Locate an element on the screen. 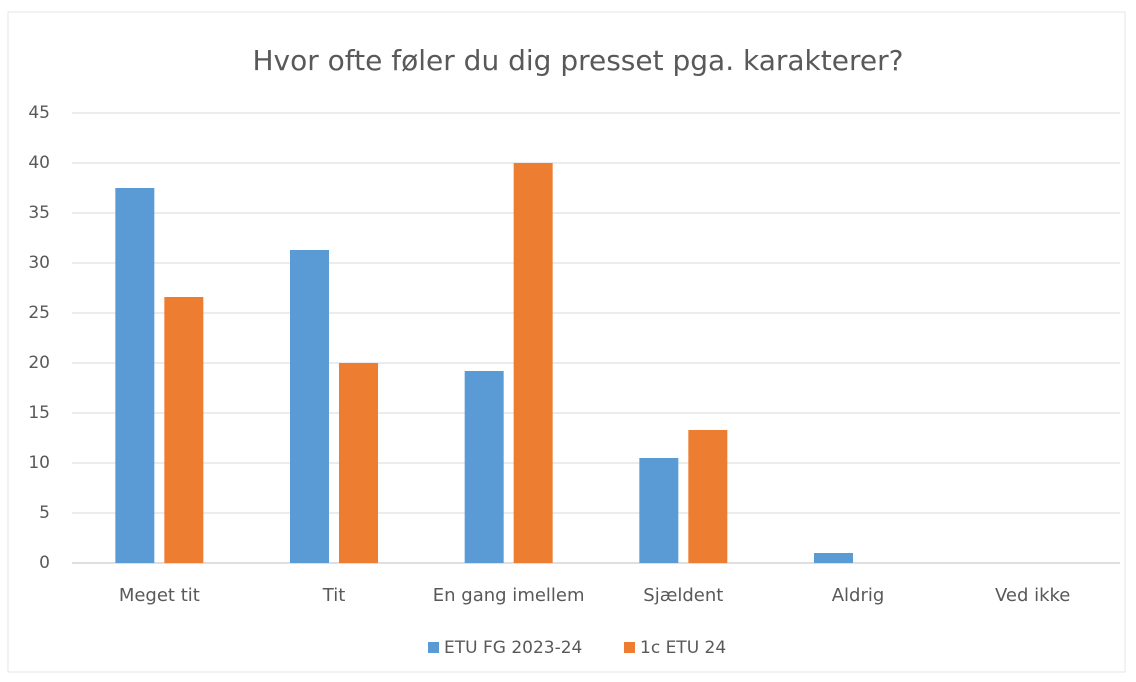 This screenshot has width=1136, height=682. y-tick-label: 30 is located at coordinates (39, 263).